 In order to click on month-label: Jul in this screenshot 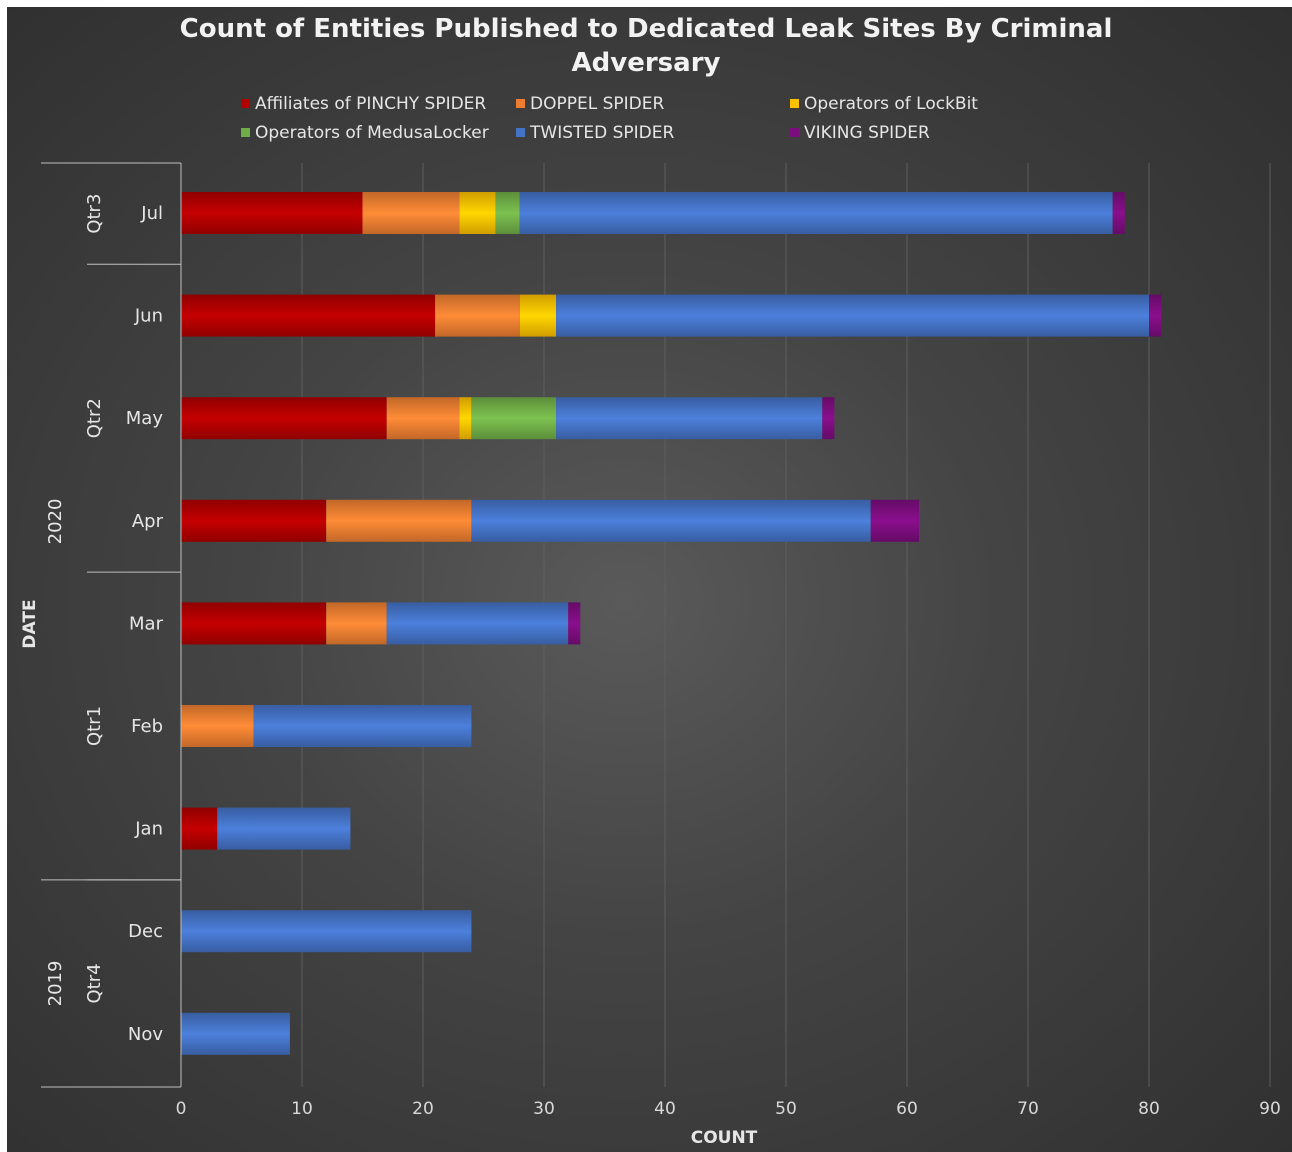, I will do `click(151, 213)`.